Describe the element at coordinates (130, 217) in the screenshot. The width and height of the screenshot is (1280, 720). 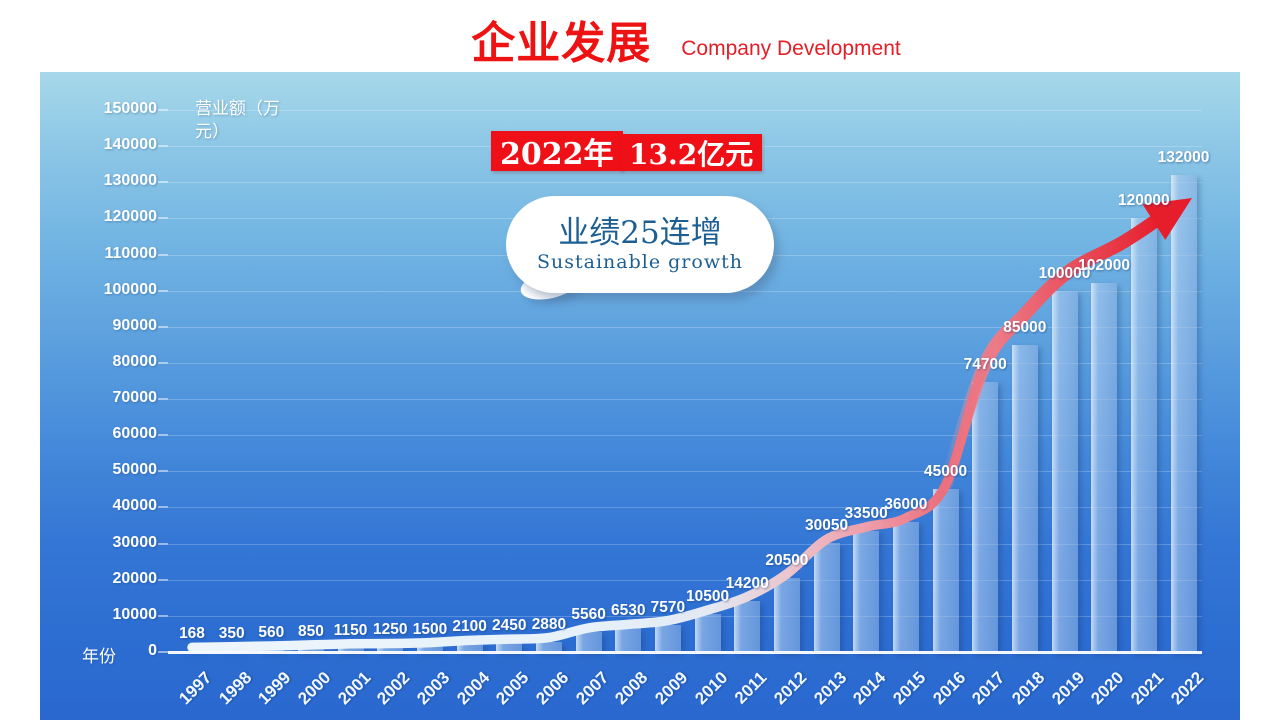
I see `y-tick-label: 120000` at that location.